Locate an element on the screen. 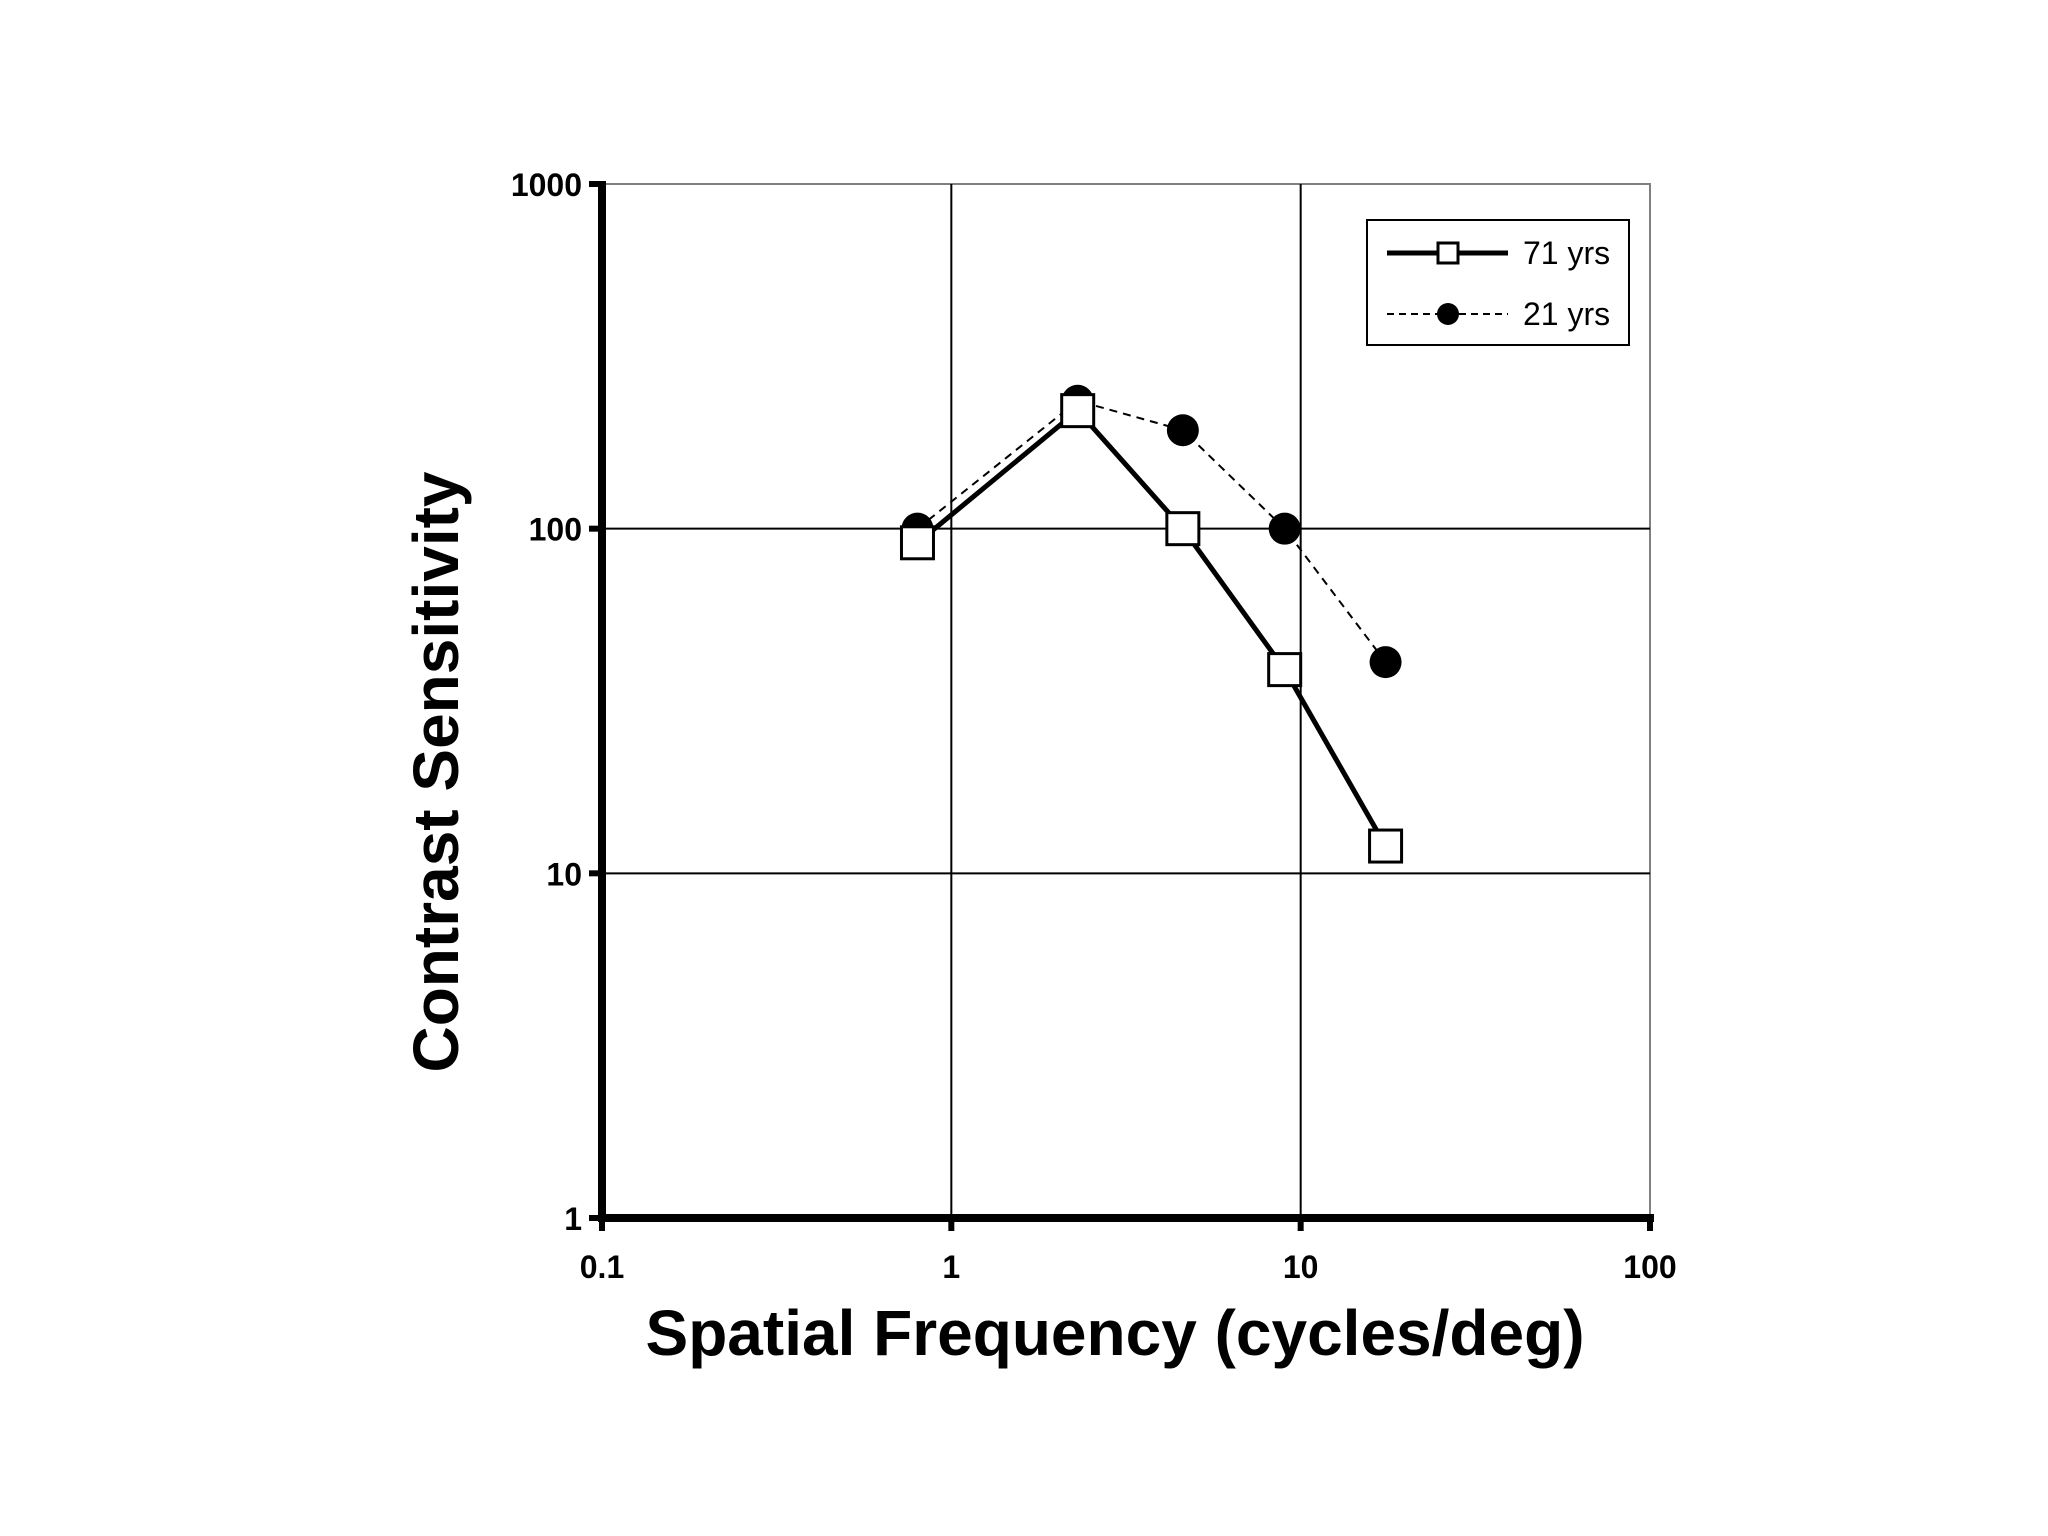 Image resolution: width=2048 pixels, height=1536 pixels. series-21-yrs is located at coordinates (1151, 531).